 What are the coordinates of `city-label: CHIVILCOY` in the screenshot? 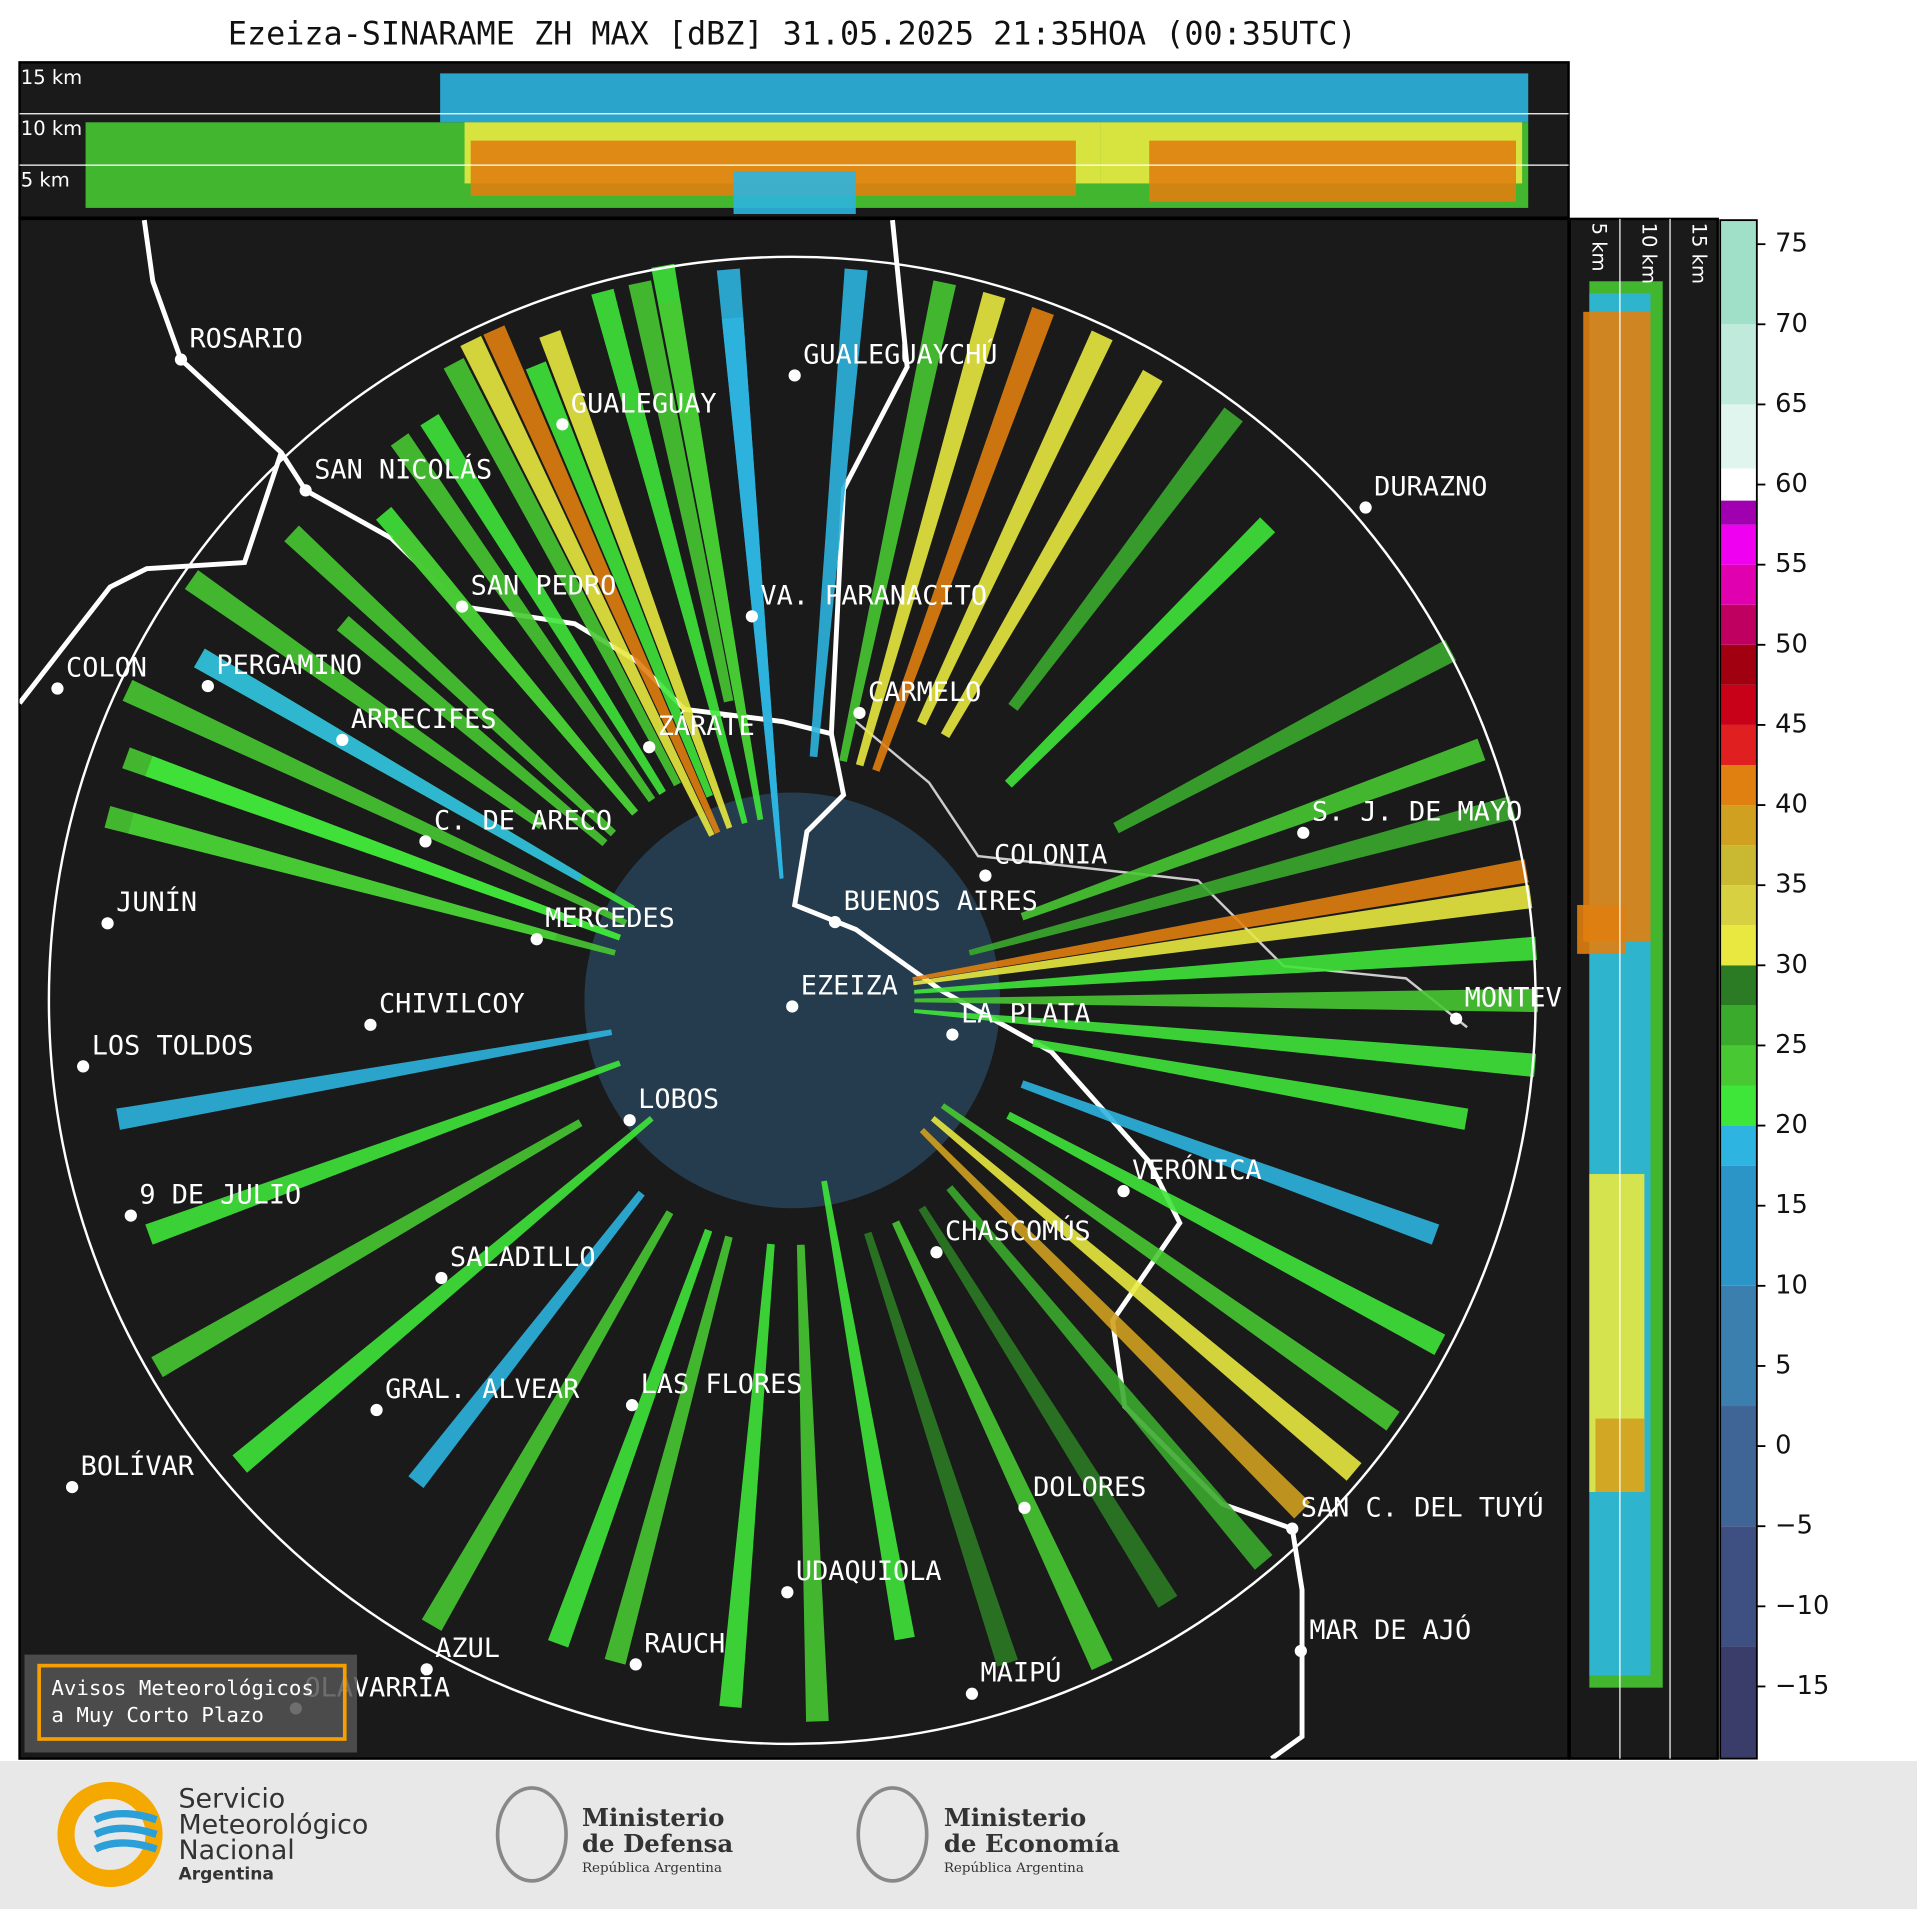 It's located at (452, 1004).